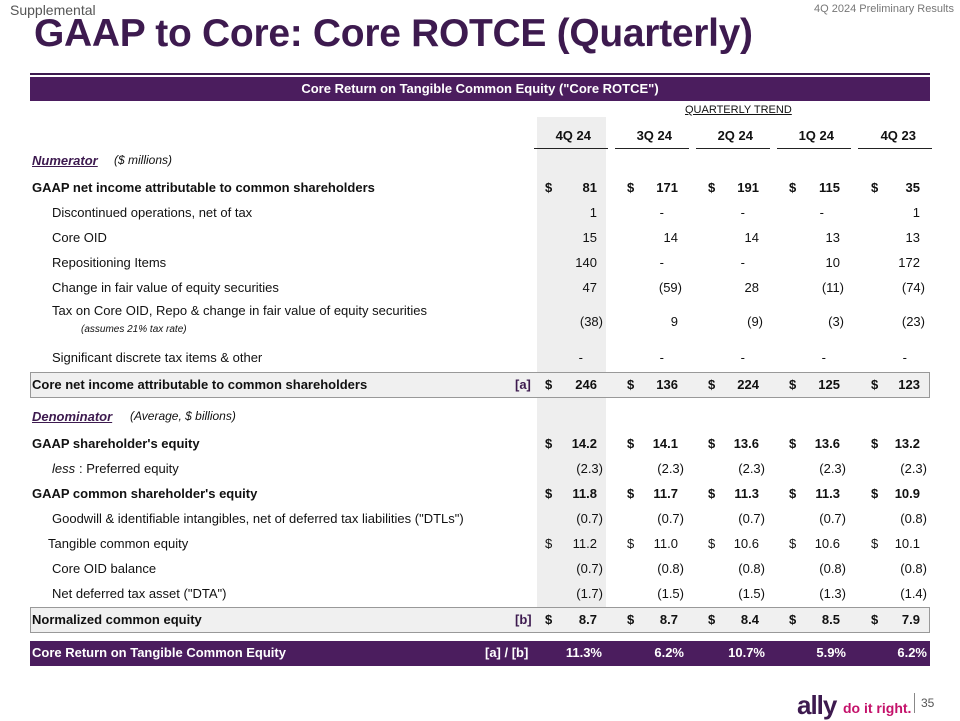 This screenshot has width=960, height=721. Describe the element at coordinates (53, 10) in the screenshot. I see `supplemental-label: Supplemental` at that location.